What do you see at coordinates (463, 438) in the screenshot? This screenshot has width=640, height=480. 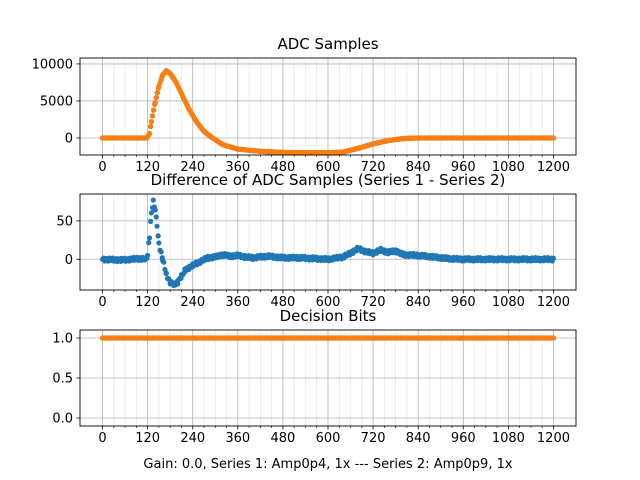 I see `decision-bits-x-tick-label: 960` at bounding box center [463, 438].